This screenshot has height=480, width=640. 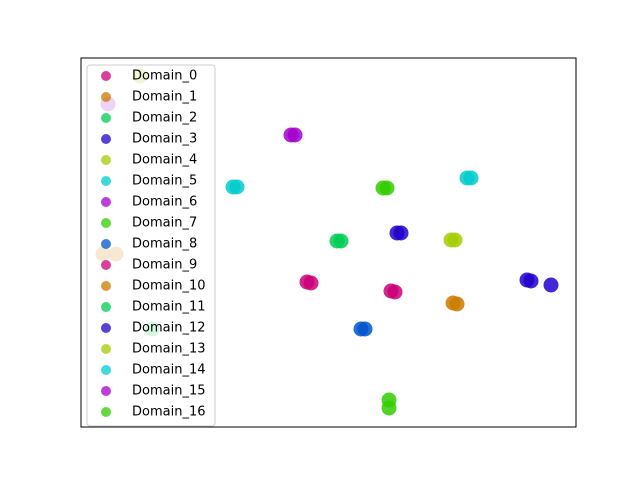 I want to click on legend-label: Domain_10, so click(x=169, y=286).